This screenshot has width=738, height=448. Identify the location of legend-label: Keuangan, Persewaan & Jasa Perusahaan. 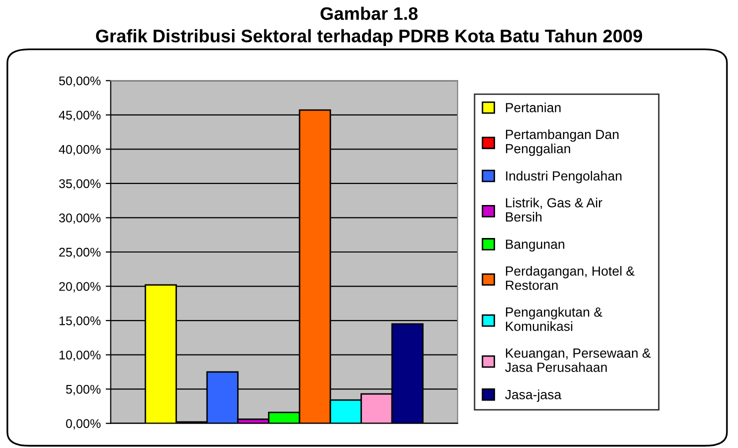
(578, 360).